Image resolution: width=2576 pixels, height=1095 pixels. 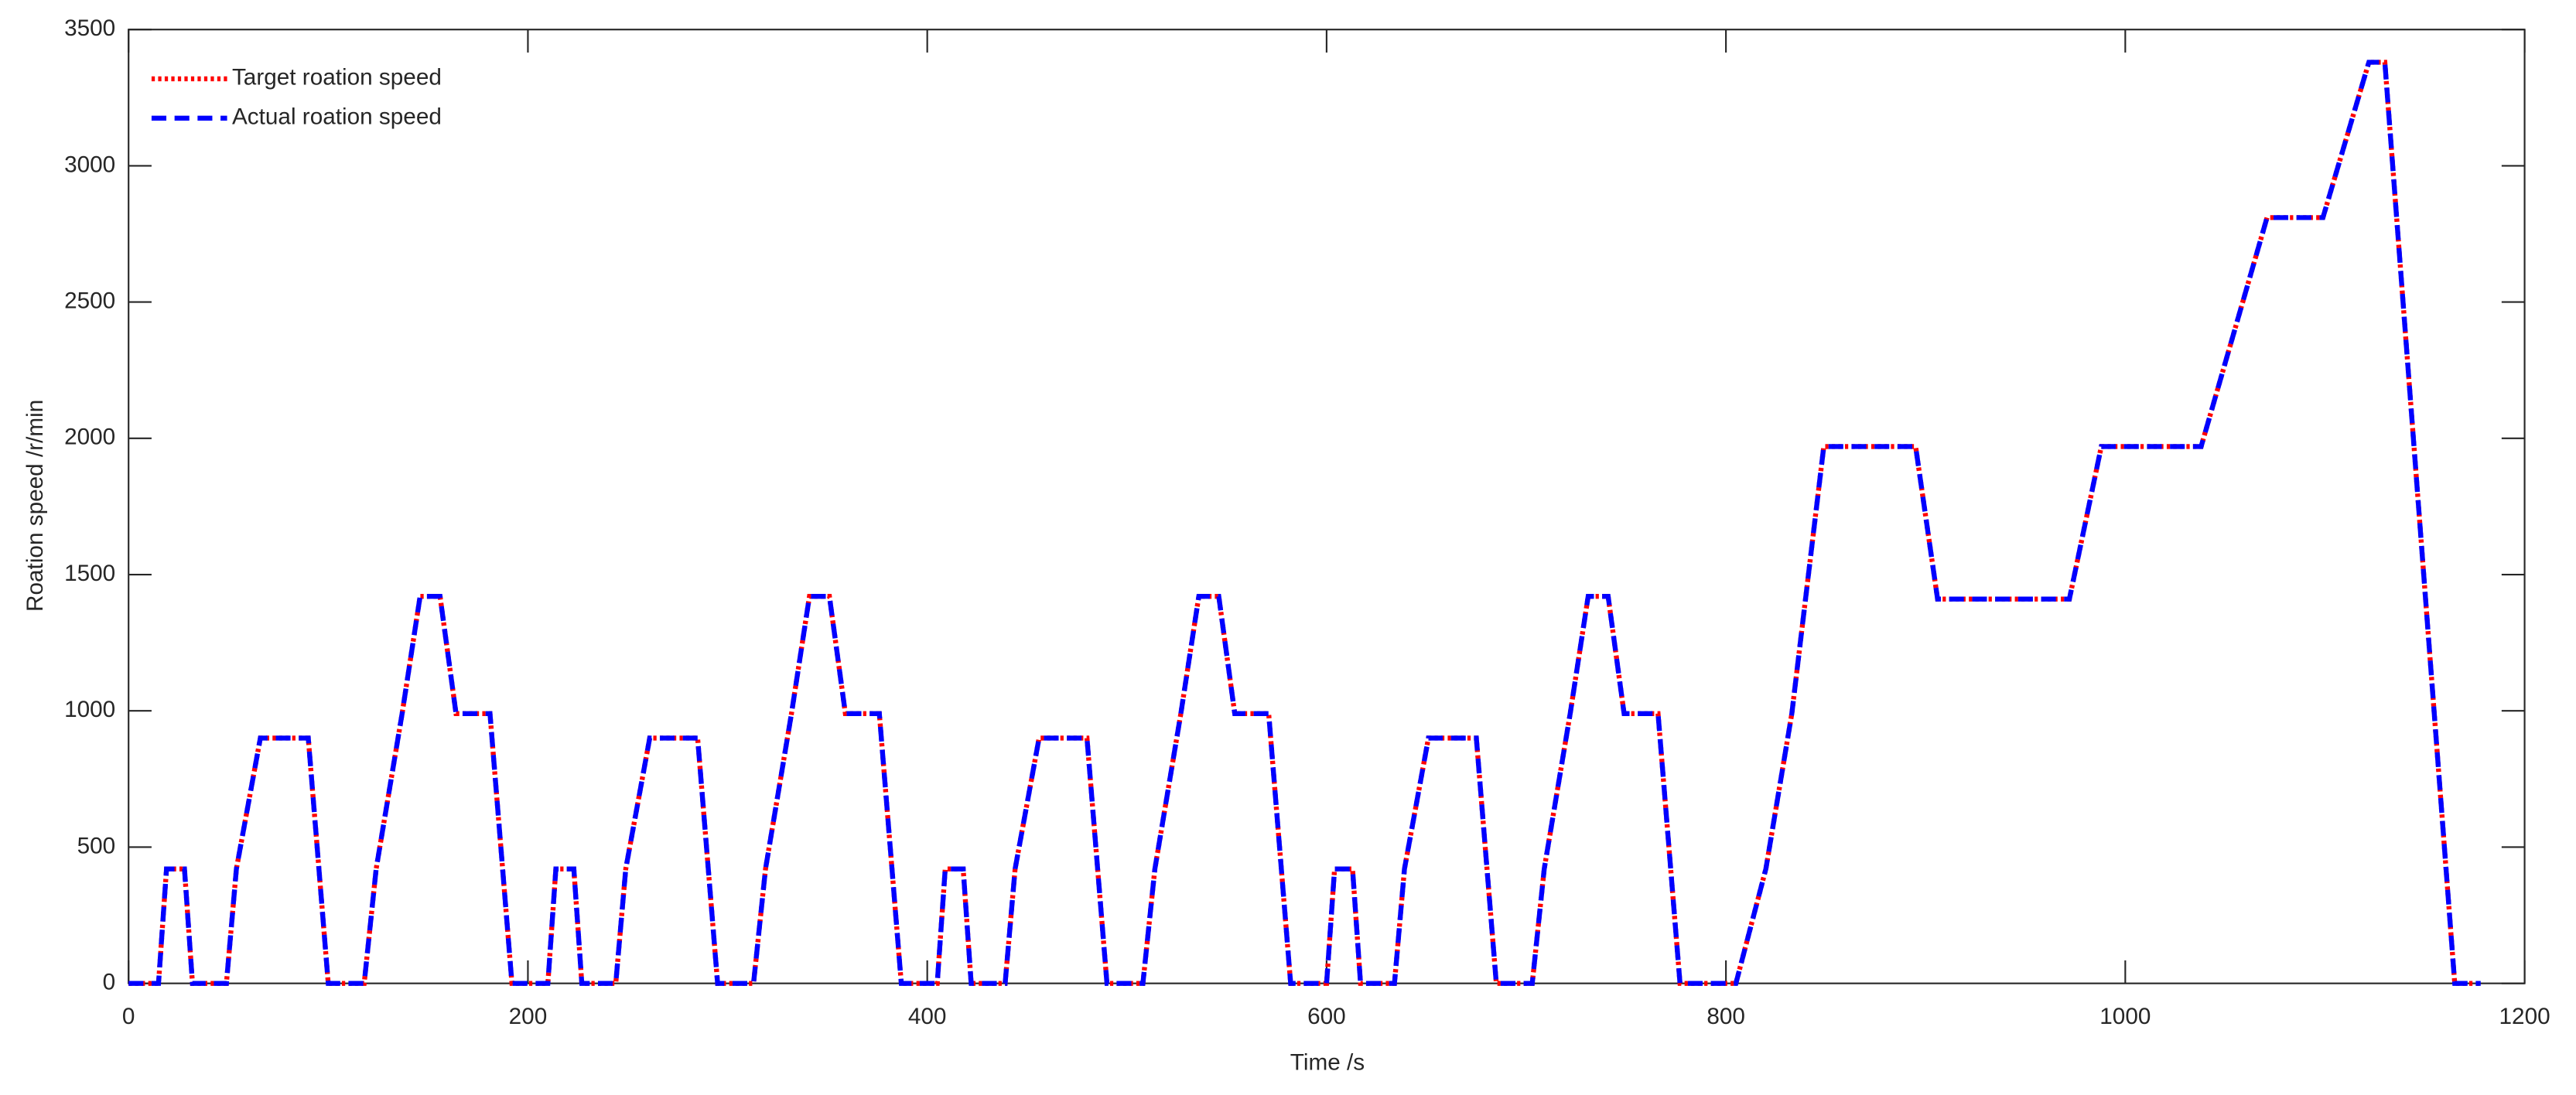 I want to click on x-tick-label: 200, so click(x=528, y=1016).